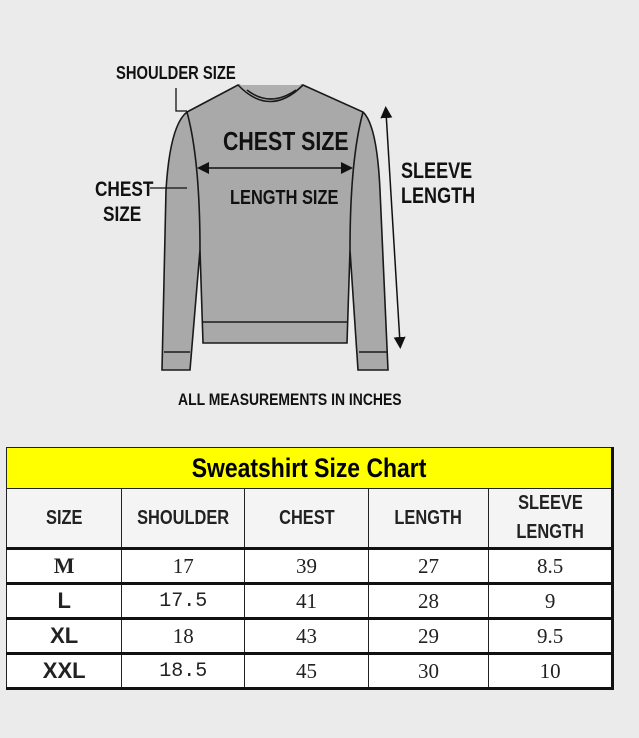 The width and height of the screenshot is (639, 738). I want to click on header-size: SIZE, so click(64, 518).